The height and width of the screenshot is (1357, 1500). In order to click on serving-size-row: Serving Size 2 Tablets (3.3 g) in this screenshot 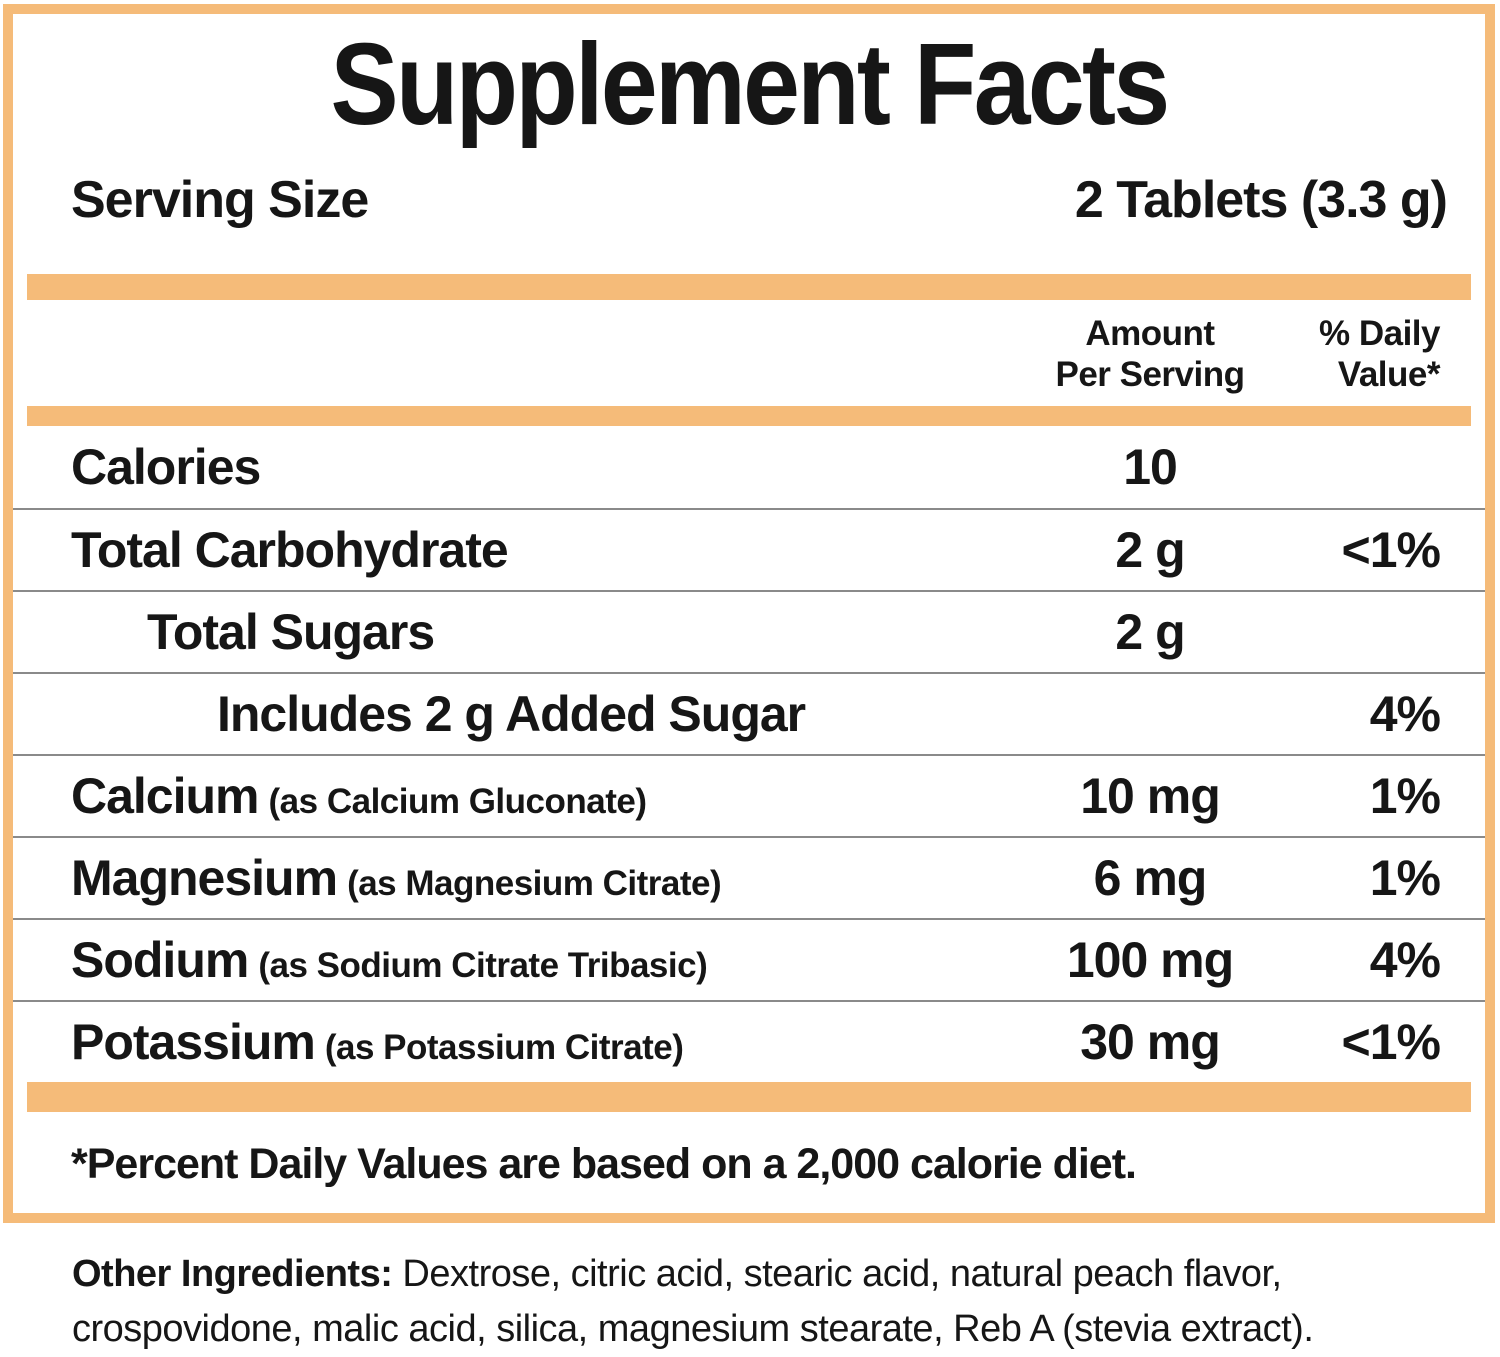, I will do `click(749, 188)`.